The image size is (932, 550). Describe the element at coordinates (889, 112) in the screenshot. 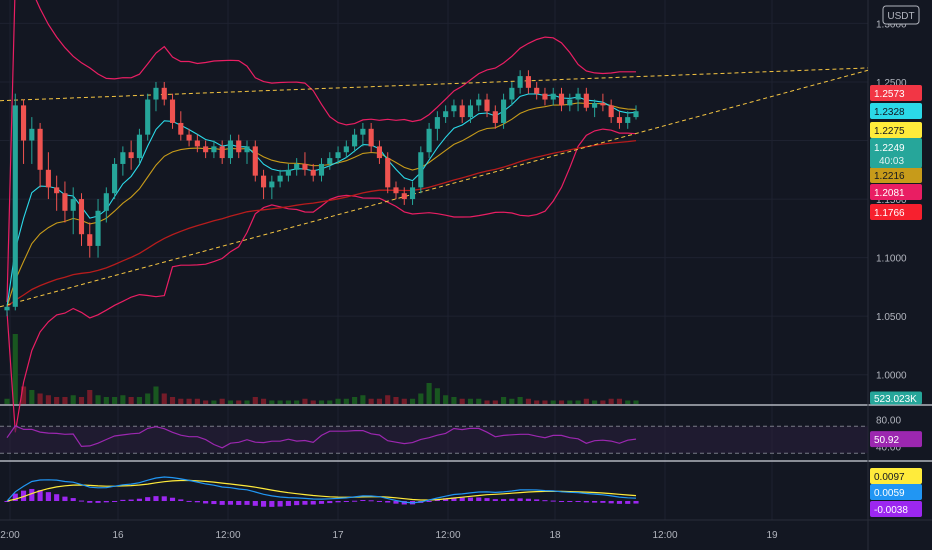

I see `price-tag-label: 1.2328` at that location.